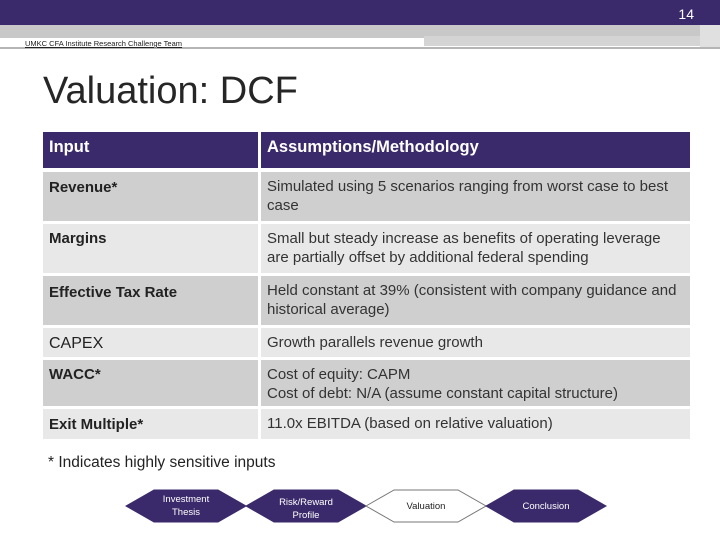 This screenshot has height=540, width=720. What do you see at coordinates (366, 506) in the screenshot?
I see `nav-shapes` at bounding box center [366, 506].